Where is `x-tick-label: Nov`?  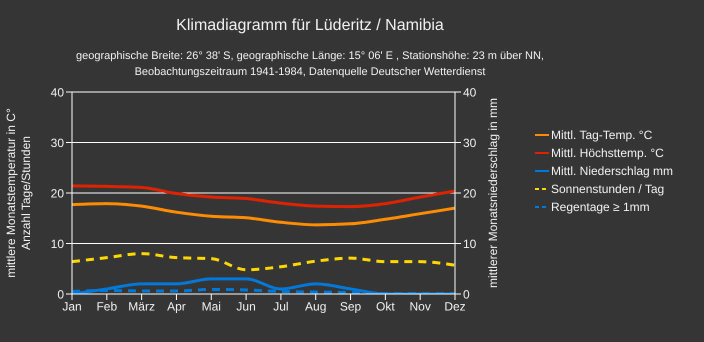
x-tick-label: Nov is located at coordinates (420, 307).